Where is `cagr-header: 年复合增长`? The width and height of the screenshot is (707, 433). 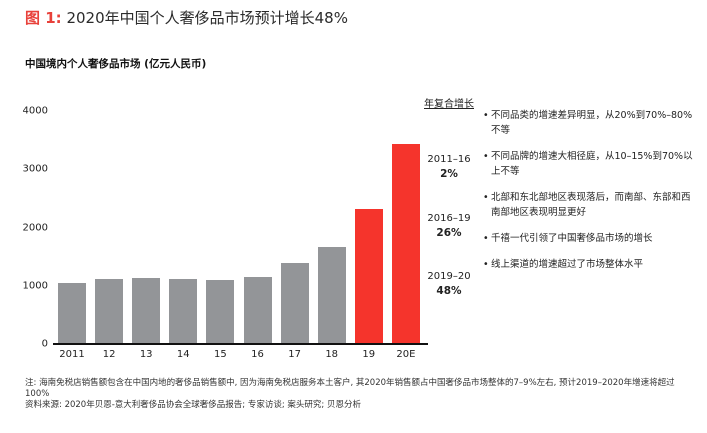
cagr-header: 年复合增长 is located at coordinates (449, 104).